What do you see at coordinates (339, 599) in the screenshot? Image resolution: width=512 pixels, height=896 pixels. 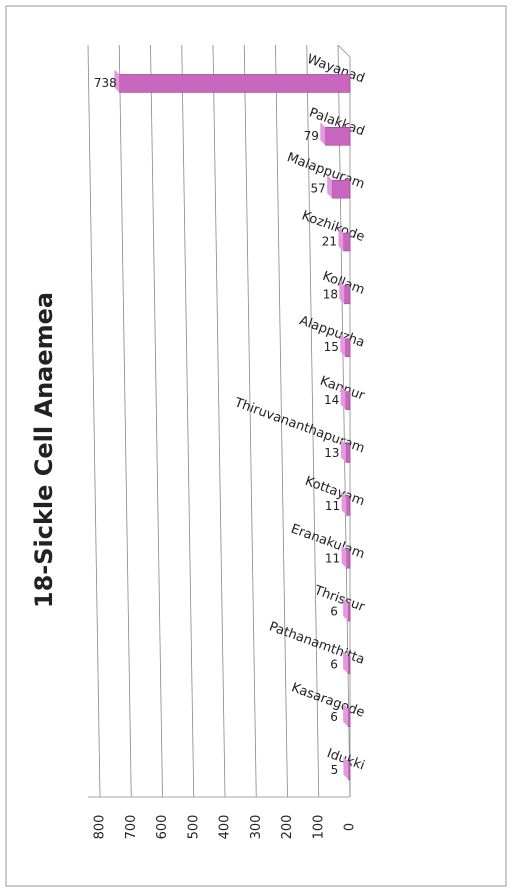 I see `x-tick-label: Thrissur` at bounding box center [339, 599].